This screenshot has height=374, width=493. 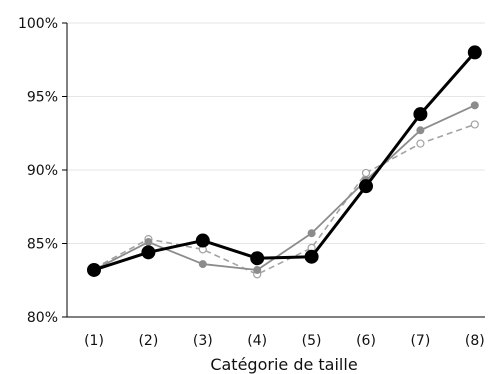 What do you see at coordinates (42, 171) in the screenshot?
I see `y-tick-label: 90%` at bounding box center [42, 171].